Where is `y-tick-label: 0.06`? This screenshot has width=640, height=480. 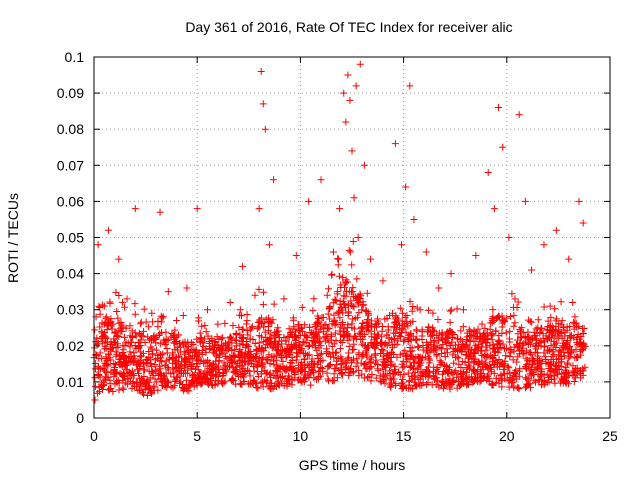
y-tick-label: 0.06 is located at coordinates (70, 201).